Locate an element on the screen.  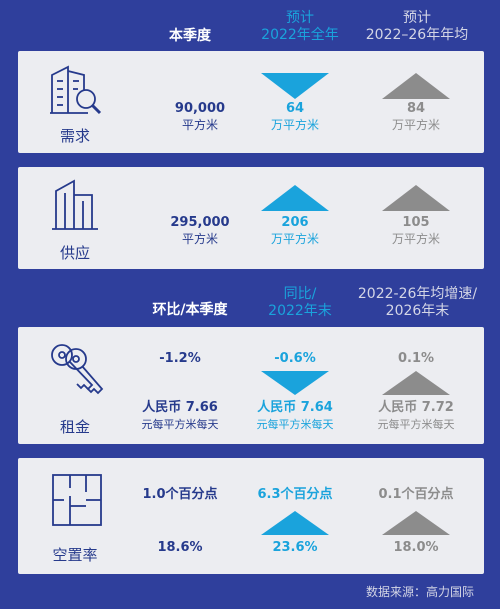
demand-quarter-number: 90,000 is located at coordinates (200, 108).